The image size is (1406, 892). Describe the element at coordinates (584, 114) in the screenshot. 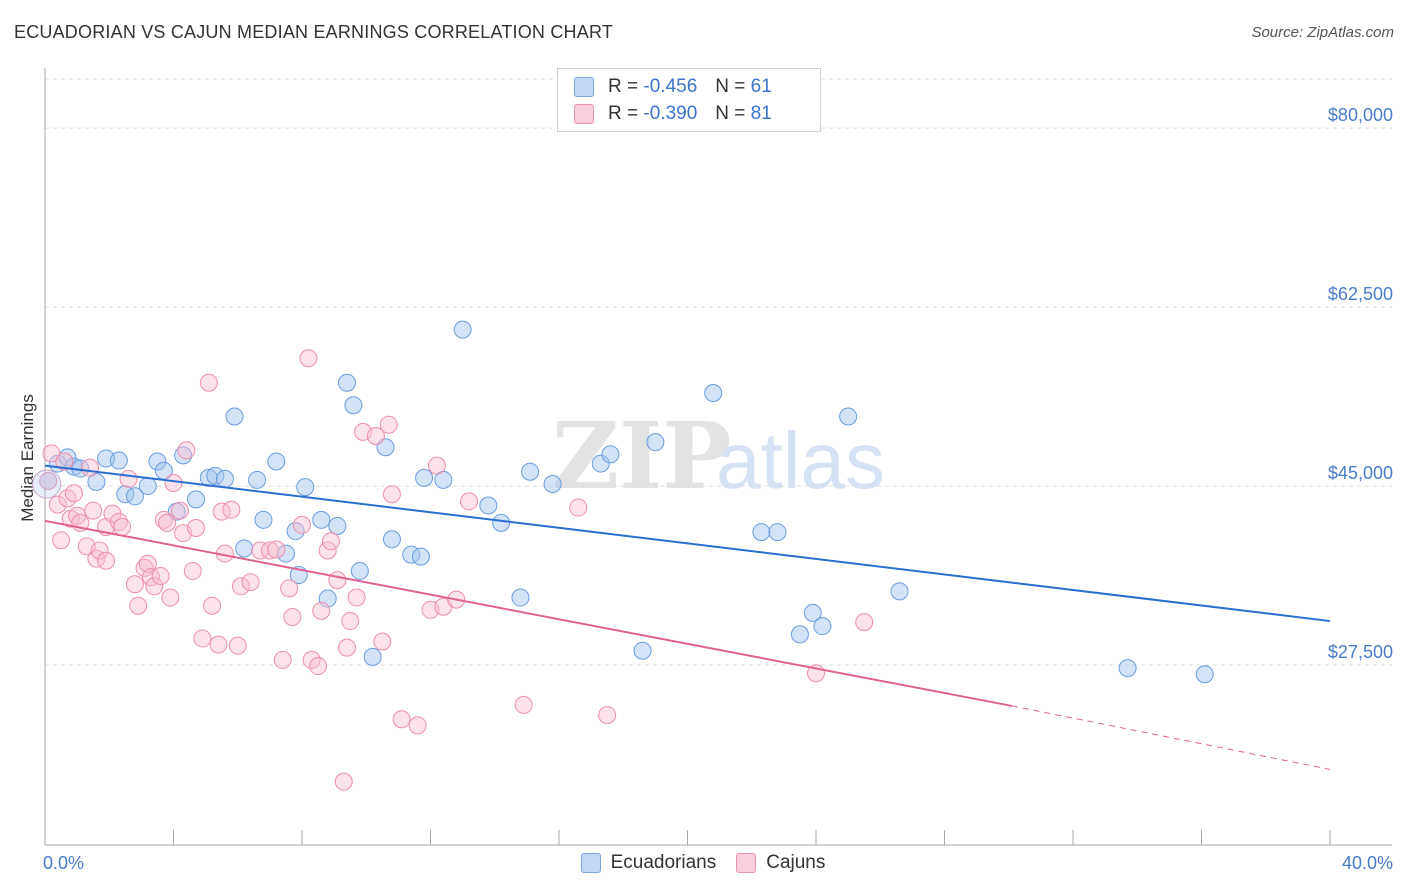

I see `pink-swatch` at that location.